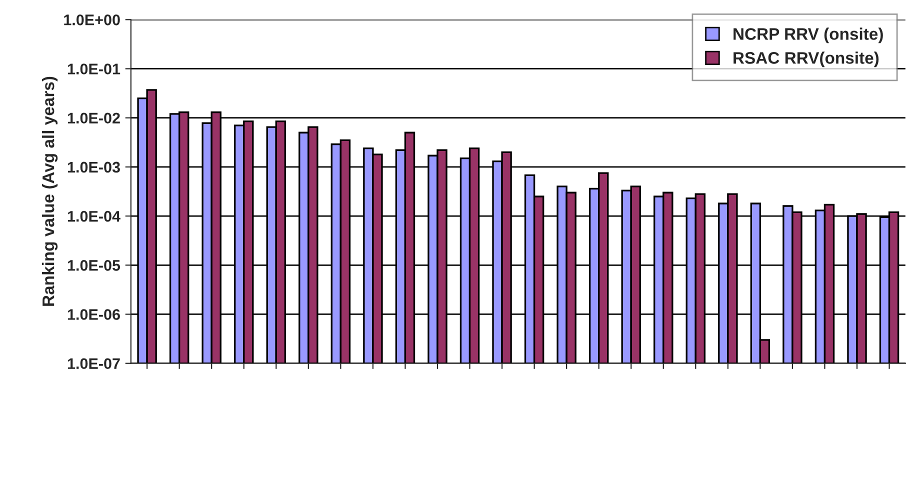 This screenshot has height=491, width=922. I want to click on y-tick-label: 1.0E-06, so click(94, 314).